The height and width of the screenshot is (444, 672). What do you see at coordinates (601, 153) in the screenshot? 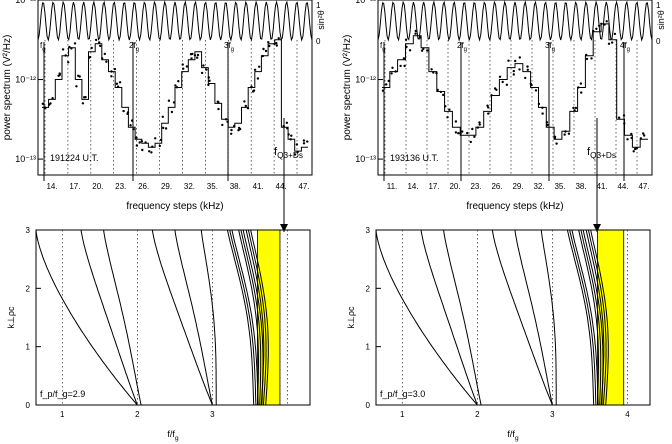
I see `annotation-label: fQ3+Ds` at bounding box center [601, 153].